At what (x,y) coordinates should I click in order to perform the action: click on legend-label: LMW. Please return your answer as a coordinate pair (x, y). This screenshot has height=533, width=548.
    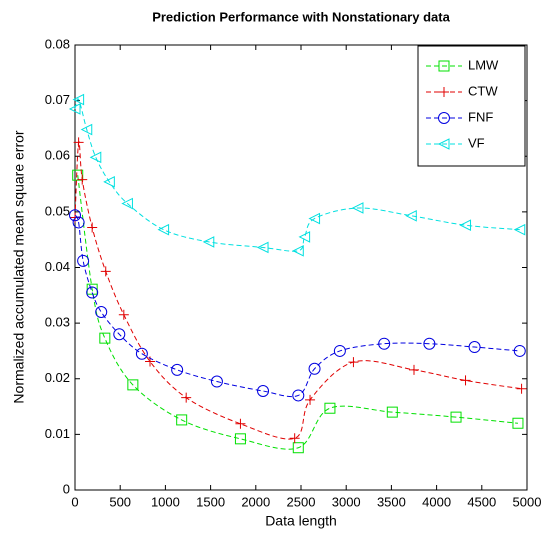
    Looking at the image, I should click on (483, 64).